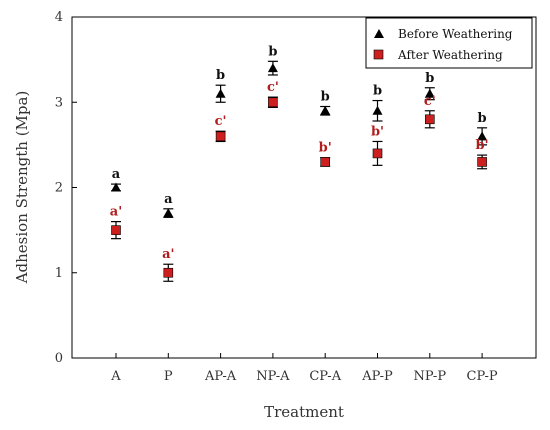 The height and width of the screenshot is (430, 550). I want to click on legend-square-icon, so click(378, 54).